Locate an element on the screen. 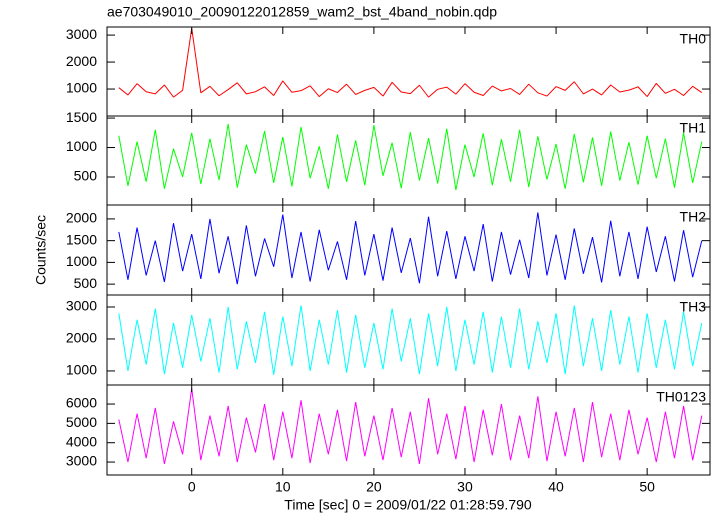 Image resolution: width=717 pixels, height=516 pixels. x-tick-label: 10 is located at coordinates (283, 487).